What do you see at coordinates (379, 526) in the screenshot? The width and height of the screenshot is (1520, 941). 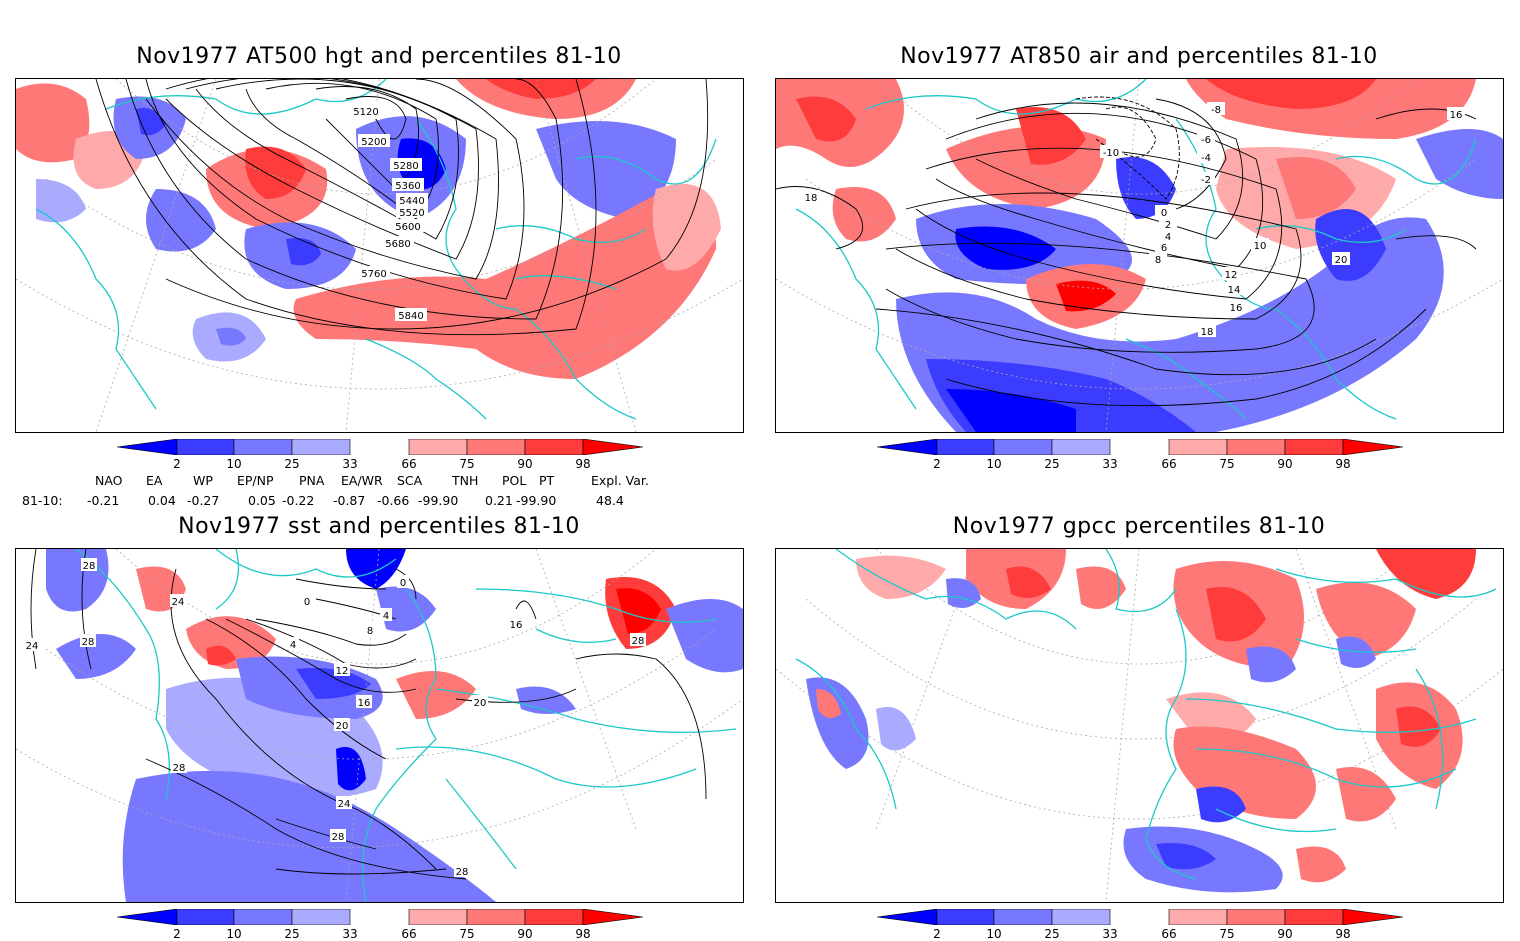 I see `panel-title-sst: Nov1977 sst and percentiles 81-10` at bounding box center [379, 526].